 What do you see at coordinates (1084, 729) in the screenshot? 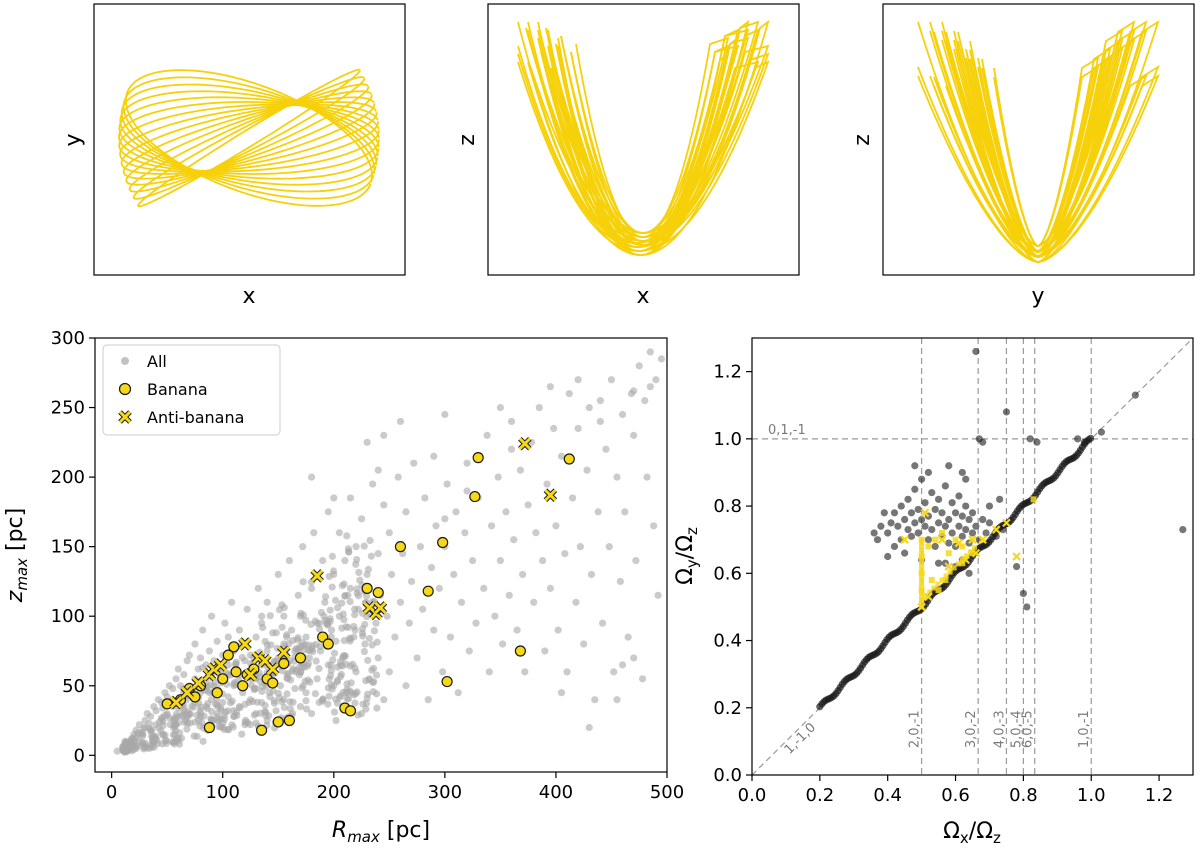
I see `resonance-vertical-label: 1,0,-1` at bounding box center [1084, 729].